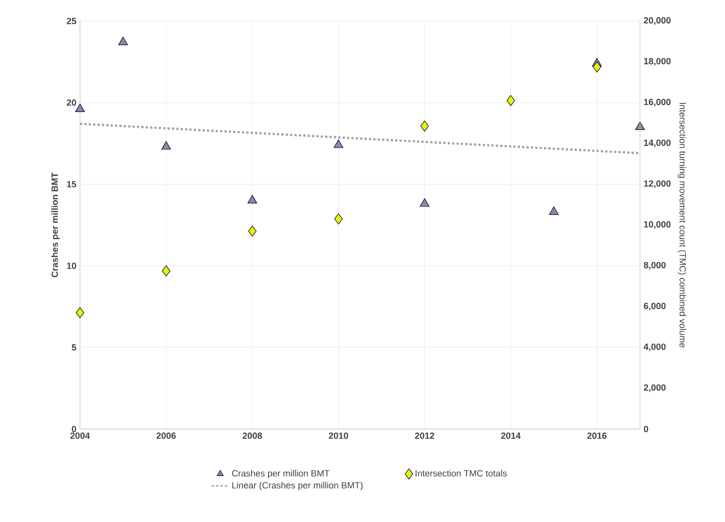  I want to click on y2-tick-label: 0, so click(646, 429).